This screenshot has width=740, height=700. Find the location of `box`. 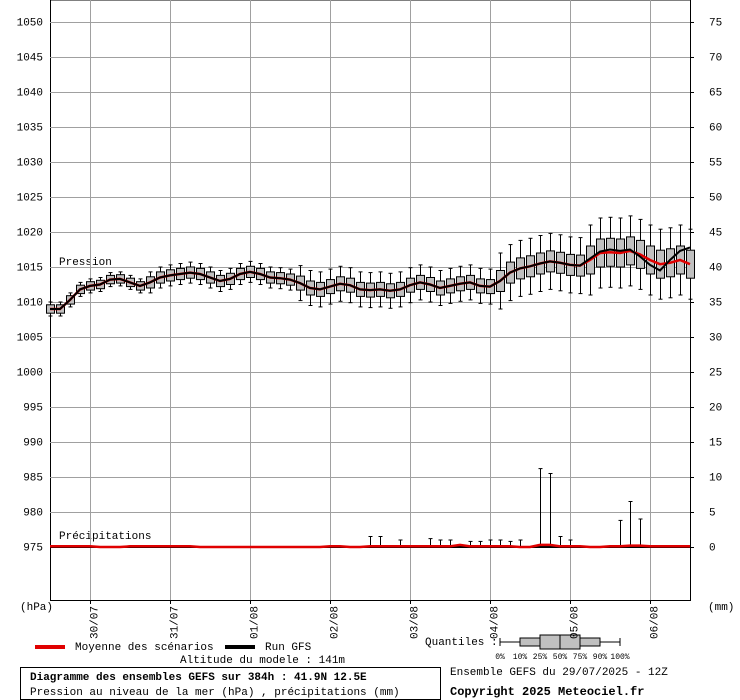

box is located at coordinates (690, 264).